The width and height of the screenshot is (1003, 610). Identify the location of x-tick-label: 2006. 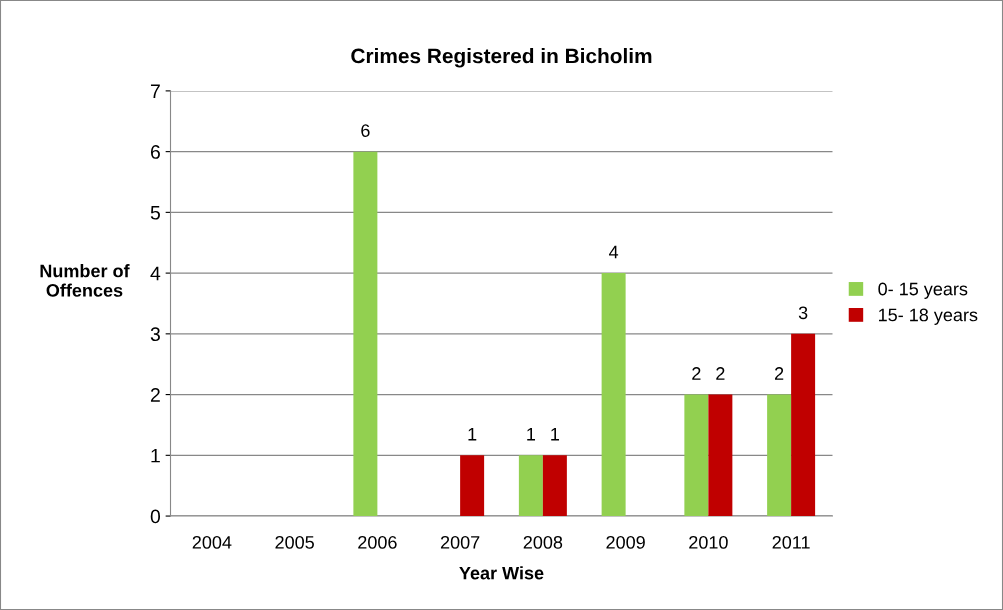
(377, 542).